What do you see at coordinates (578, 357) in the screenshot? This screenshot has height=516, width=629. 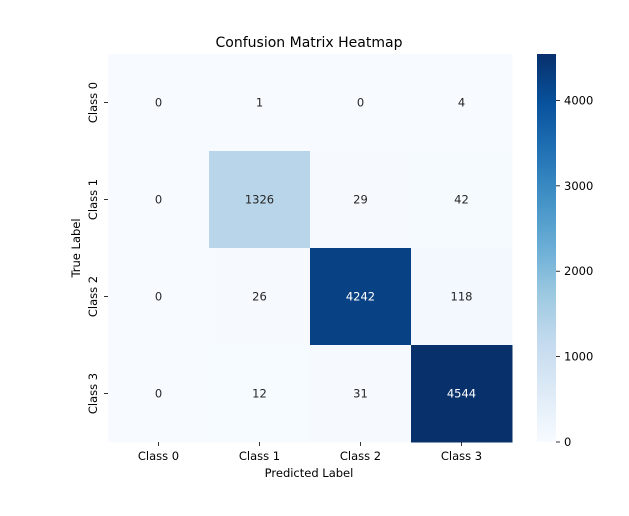 I see `colorbar-tick-label: 1000` at bounding box center [578, 357].